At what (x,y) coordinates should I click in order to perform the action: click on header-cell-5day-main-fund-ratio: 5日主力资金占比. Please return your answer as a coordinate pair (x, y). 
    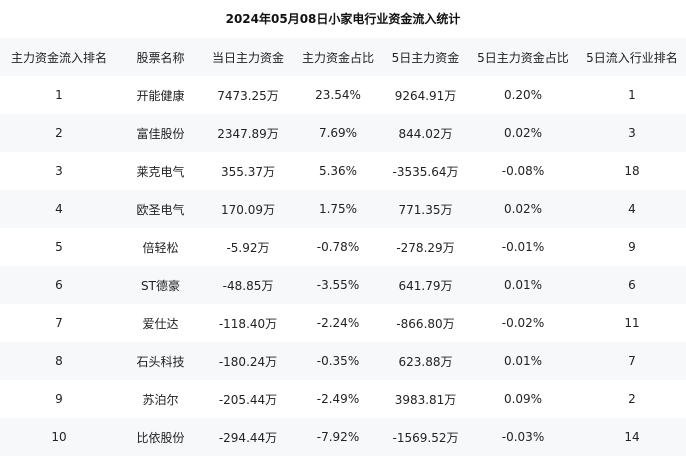
    Looking at the image, I should click on (523, 57).